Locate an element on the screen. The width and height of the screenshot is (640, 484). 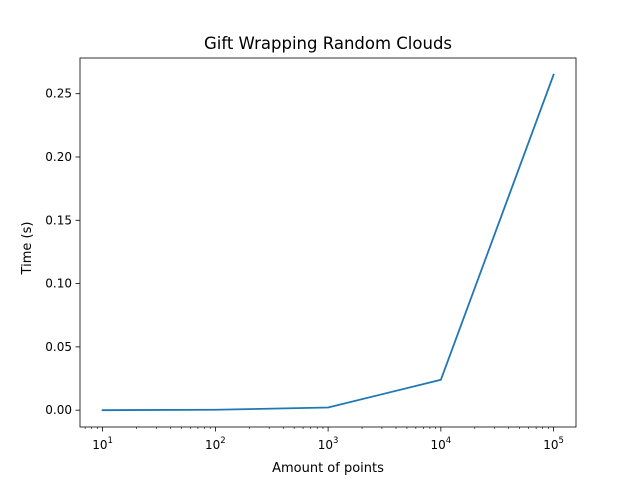
x-tick-label-exponent: 1 is located at coordinates (110, 441).